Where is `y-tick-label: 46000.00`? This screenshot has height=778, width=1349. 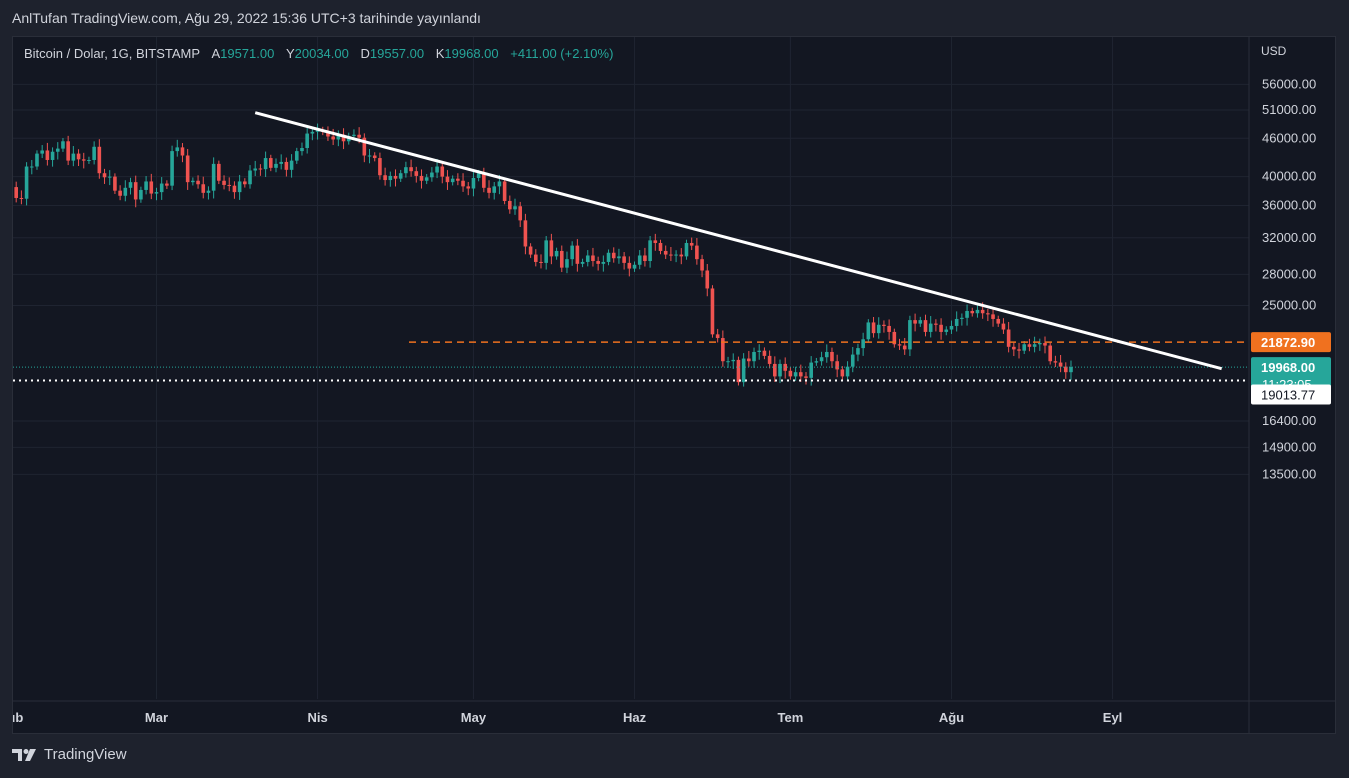
y-tick-label: 46000.00 is located at coordinates (1289, 137).